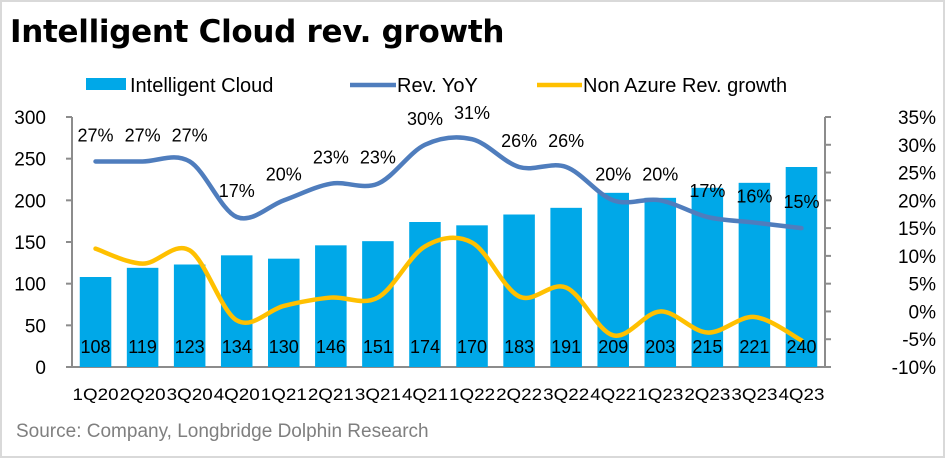 Image resolution: width=945 pixels, height=458 pixels. Describe the element at coordinates (923, 312) in the screenshot. I see `right-axis-tick-label: 0%` at that location.